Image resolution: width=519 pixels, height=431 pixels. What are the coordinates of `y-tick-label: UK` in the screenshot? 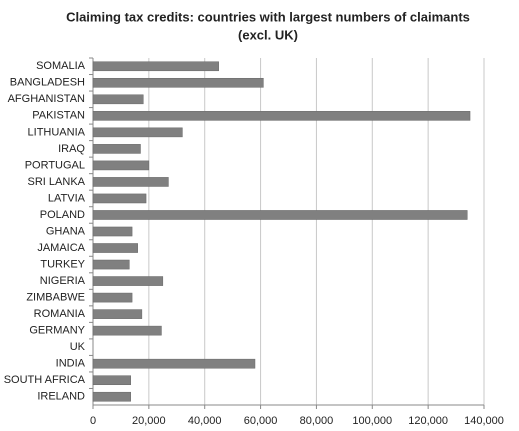 It's located at (78, 347).